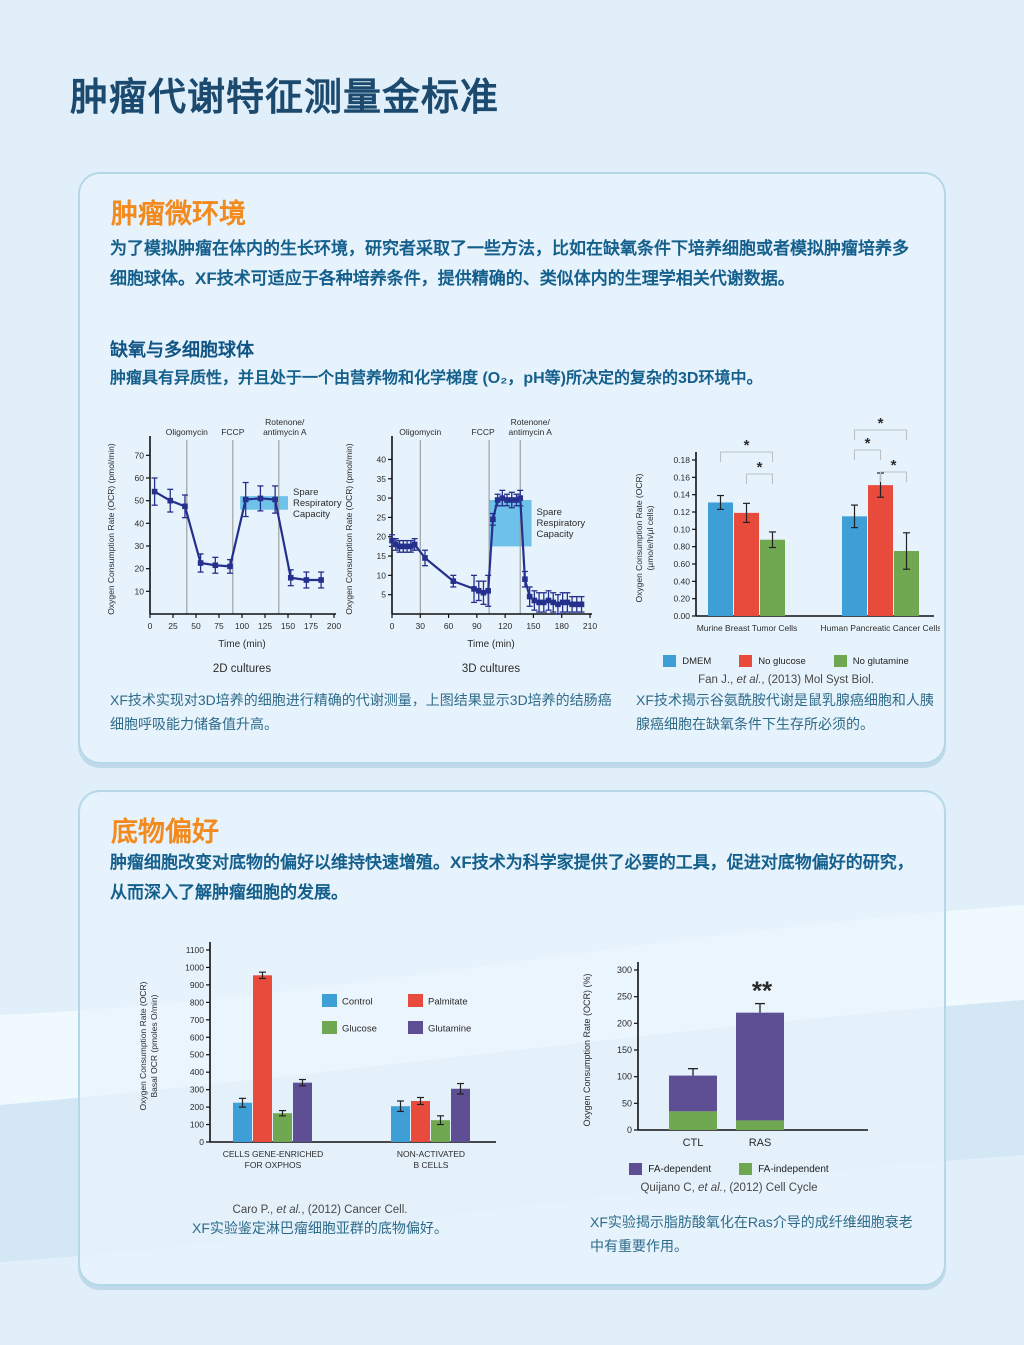 The width and height of the screenshot is (1024, 1345). What do you see at coordinates (760, 1143) in the screenshot?
I see `svg-text: RAS` at bounding box center [760, 1143].